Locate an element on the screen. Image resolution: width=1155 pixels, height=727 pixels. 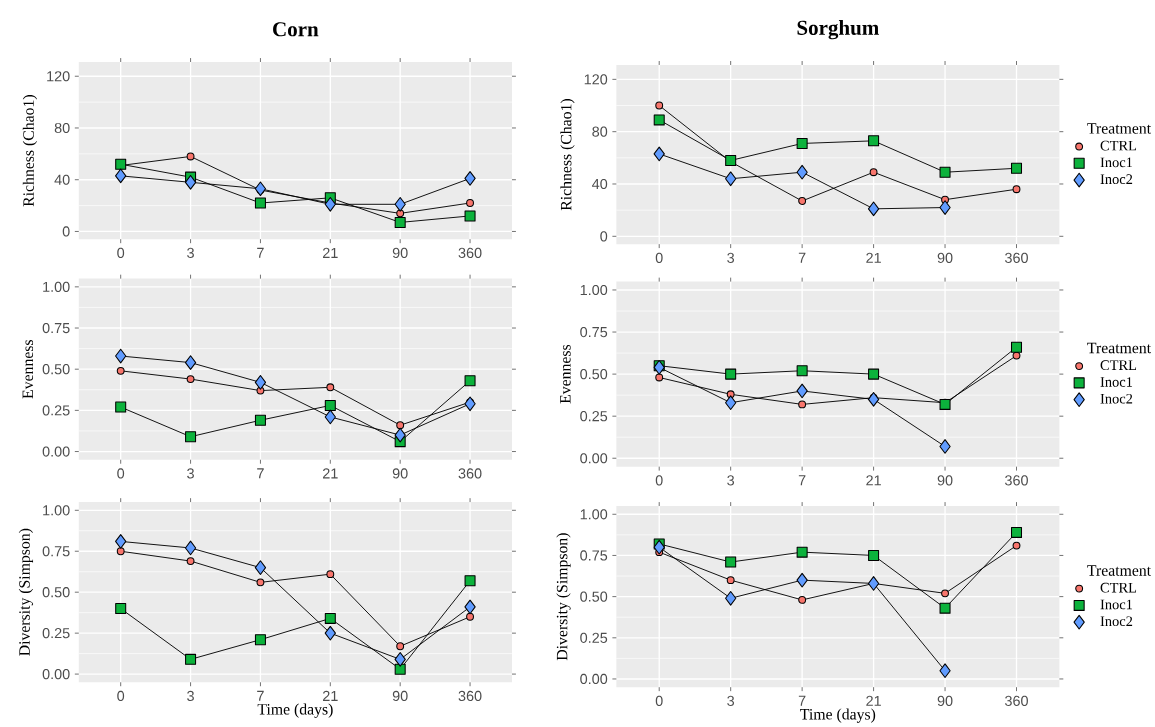
chart-title: Sorghum is located at coordinates (838, 30).